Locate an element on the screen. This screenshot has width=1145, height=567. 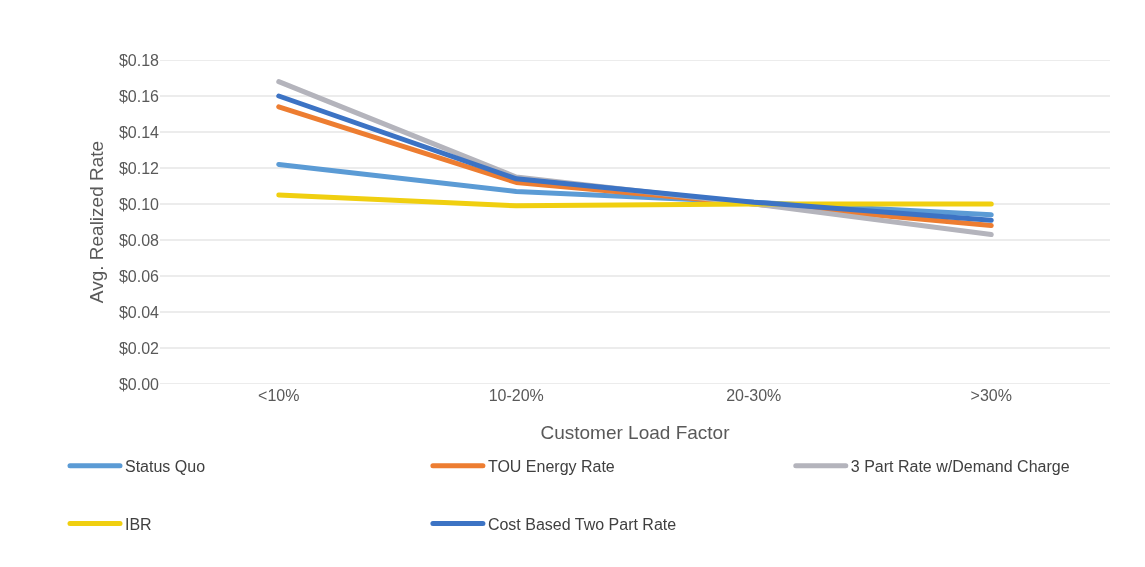
y-tick-label: $0.08 is located at coordinates (139, 240).